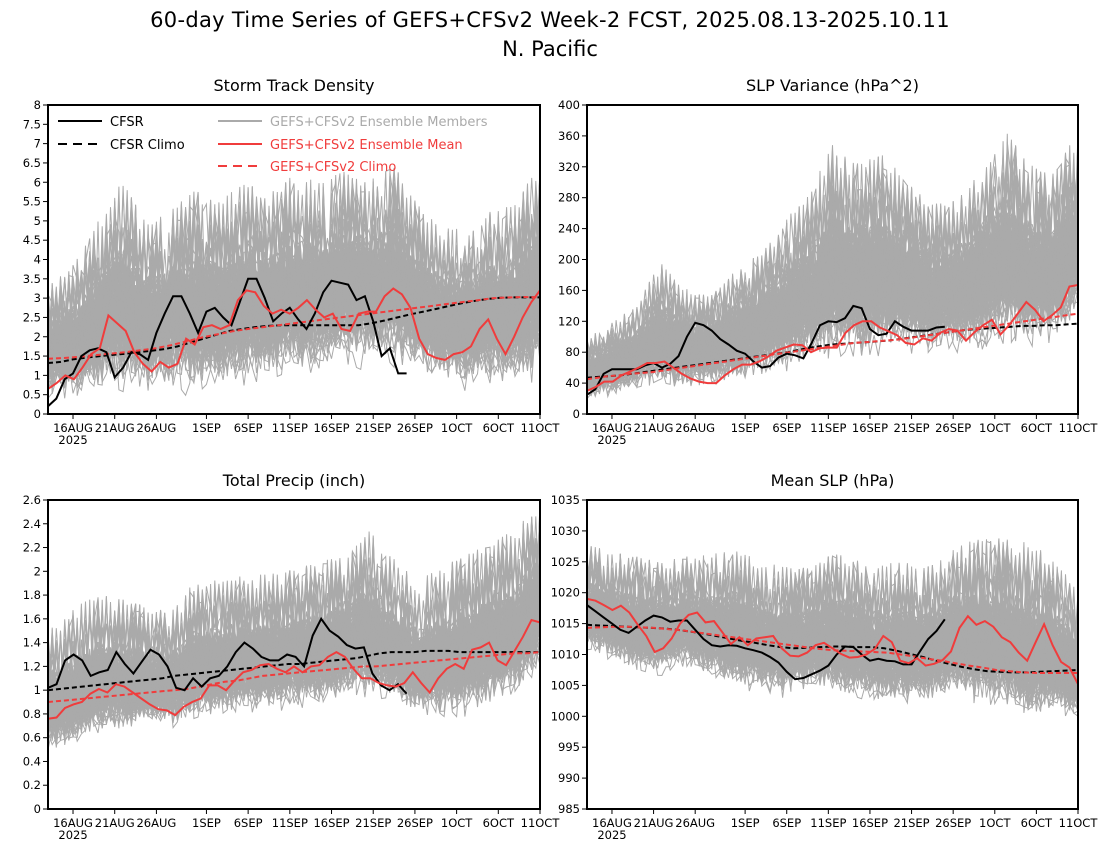  I want to click on panel-title: Mean SLP (hPa), so click(833, 480).